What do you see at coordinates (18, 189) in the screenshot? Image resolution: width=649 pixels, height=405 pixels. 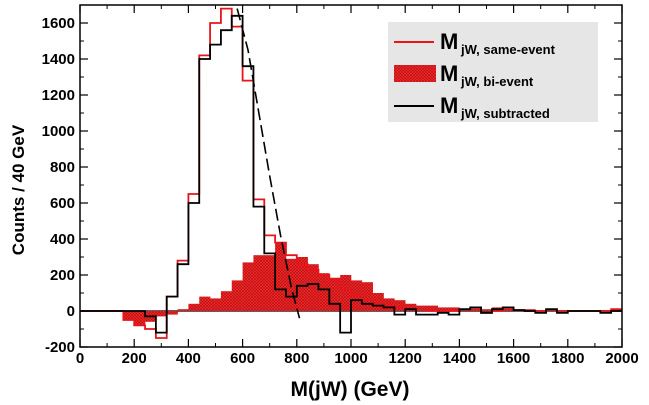 I see `y-axis-title: Counts / 40 GeV` at bounding box center [18, 189].